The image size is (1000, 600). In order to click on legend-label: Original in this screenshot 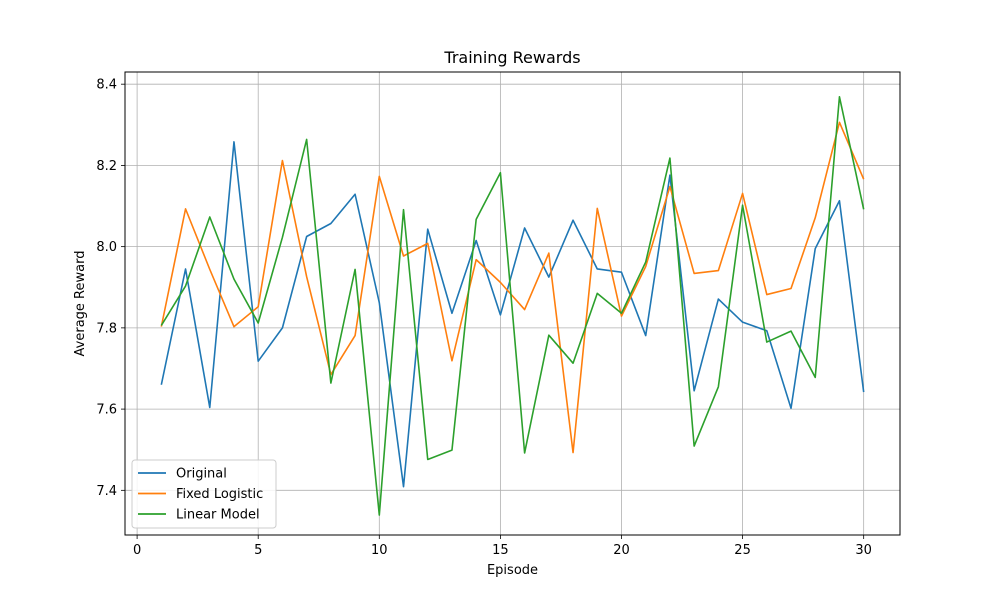, I will do `click(201, 474)`.